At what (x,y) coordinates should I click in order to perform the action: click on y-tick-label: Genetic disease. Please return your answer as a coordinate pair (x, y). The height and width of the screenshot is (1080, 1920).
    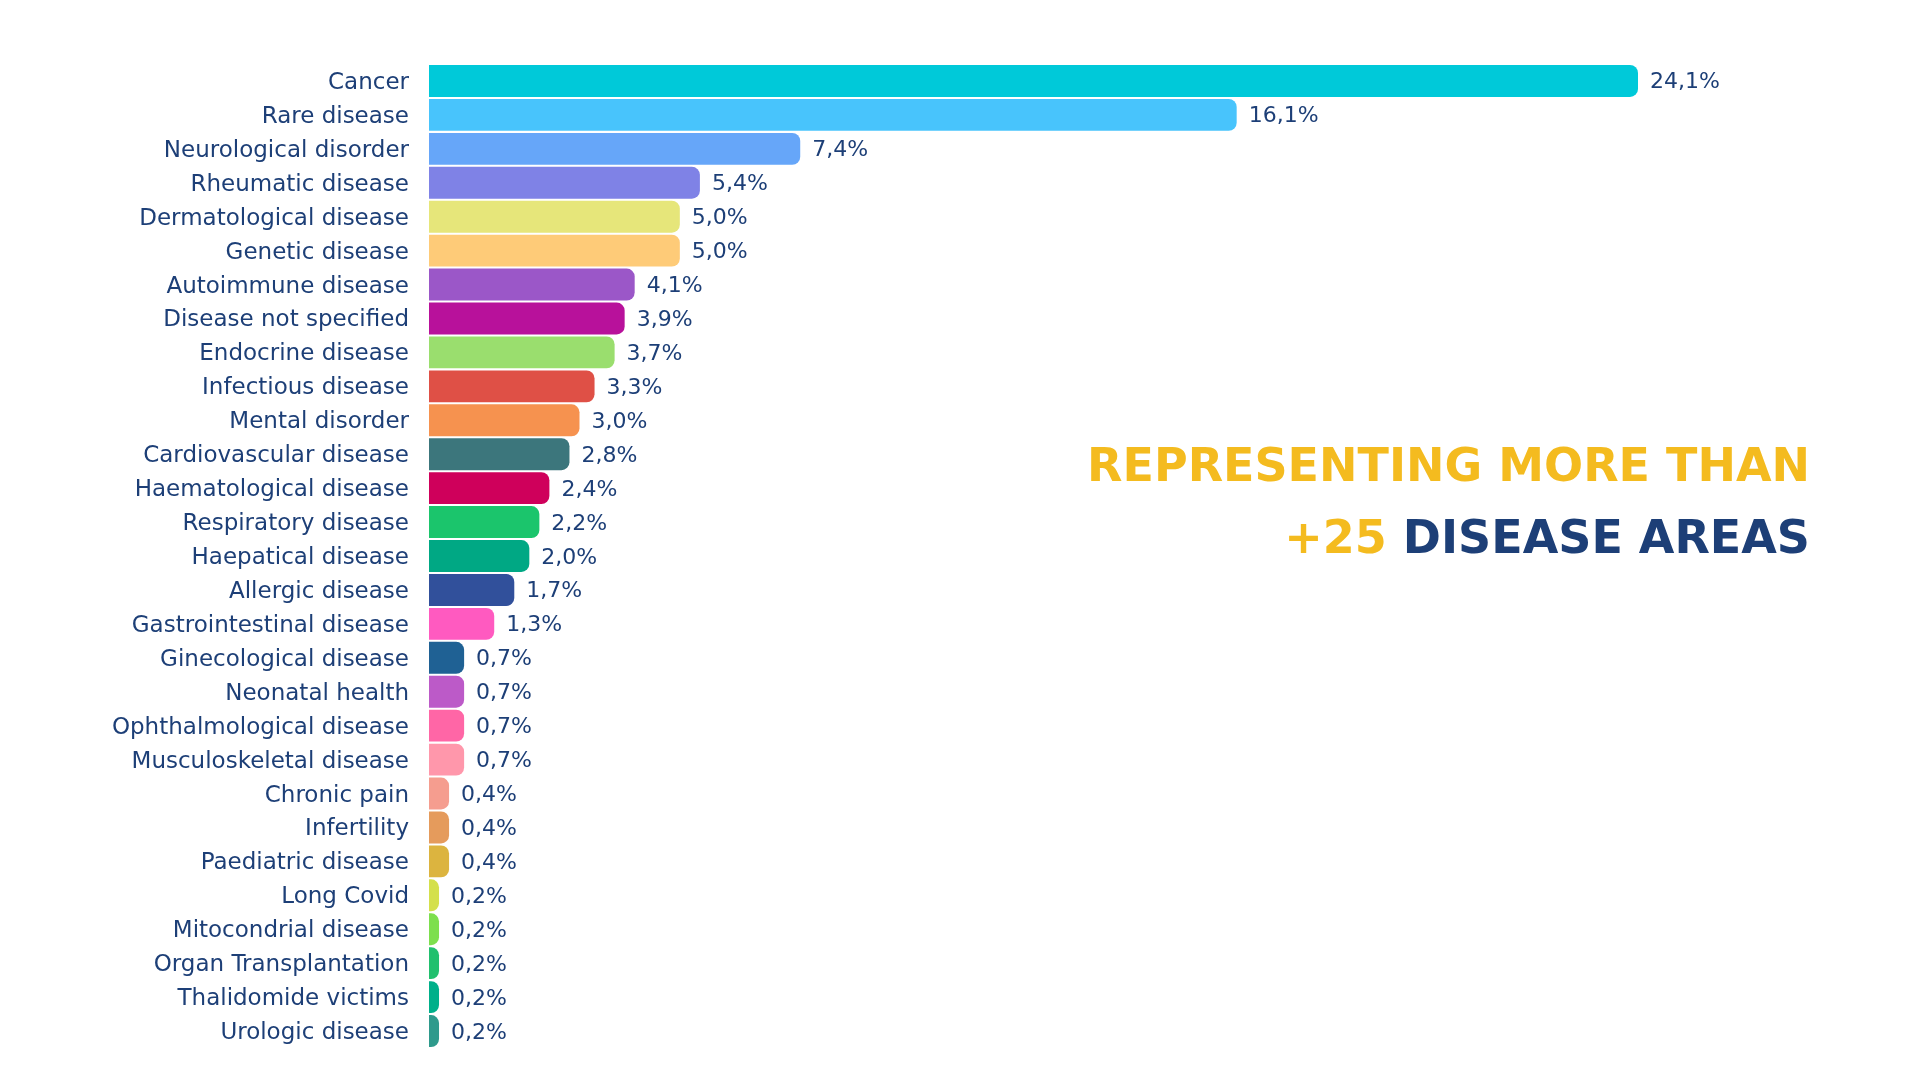
    Looking at the image, I should click on (317, 250).